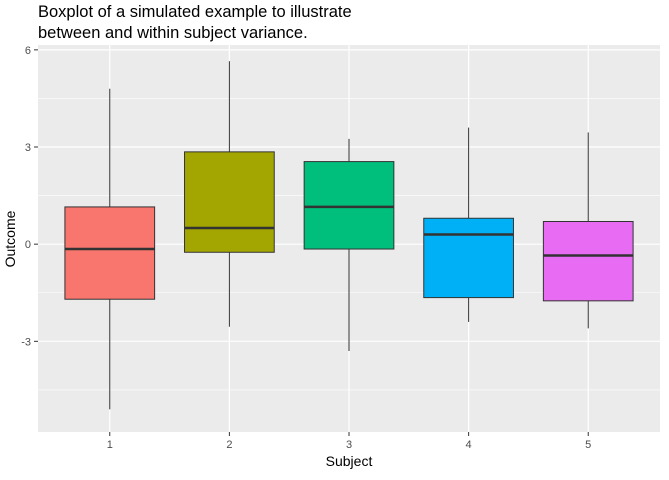  What do you see at coordinates (173, 33) in the screenshot?
I see `chart-title-line-2: between and within subject variance.` at bounding box center [173, 33].